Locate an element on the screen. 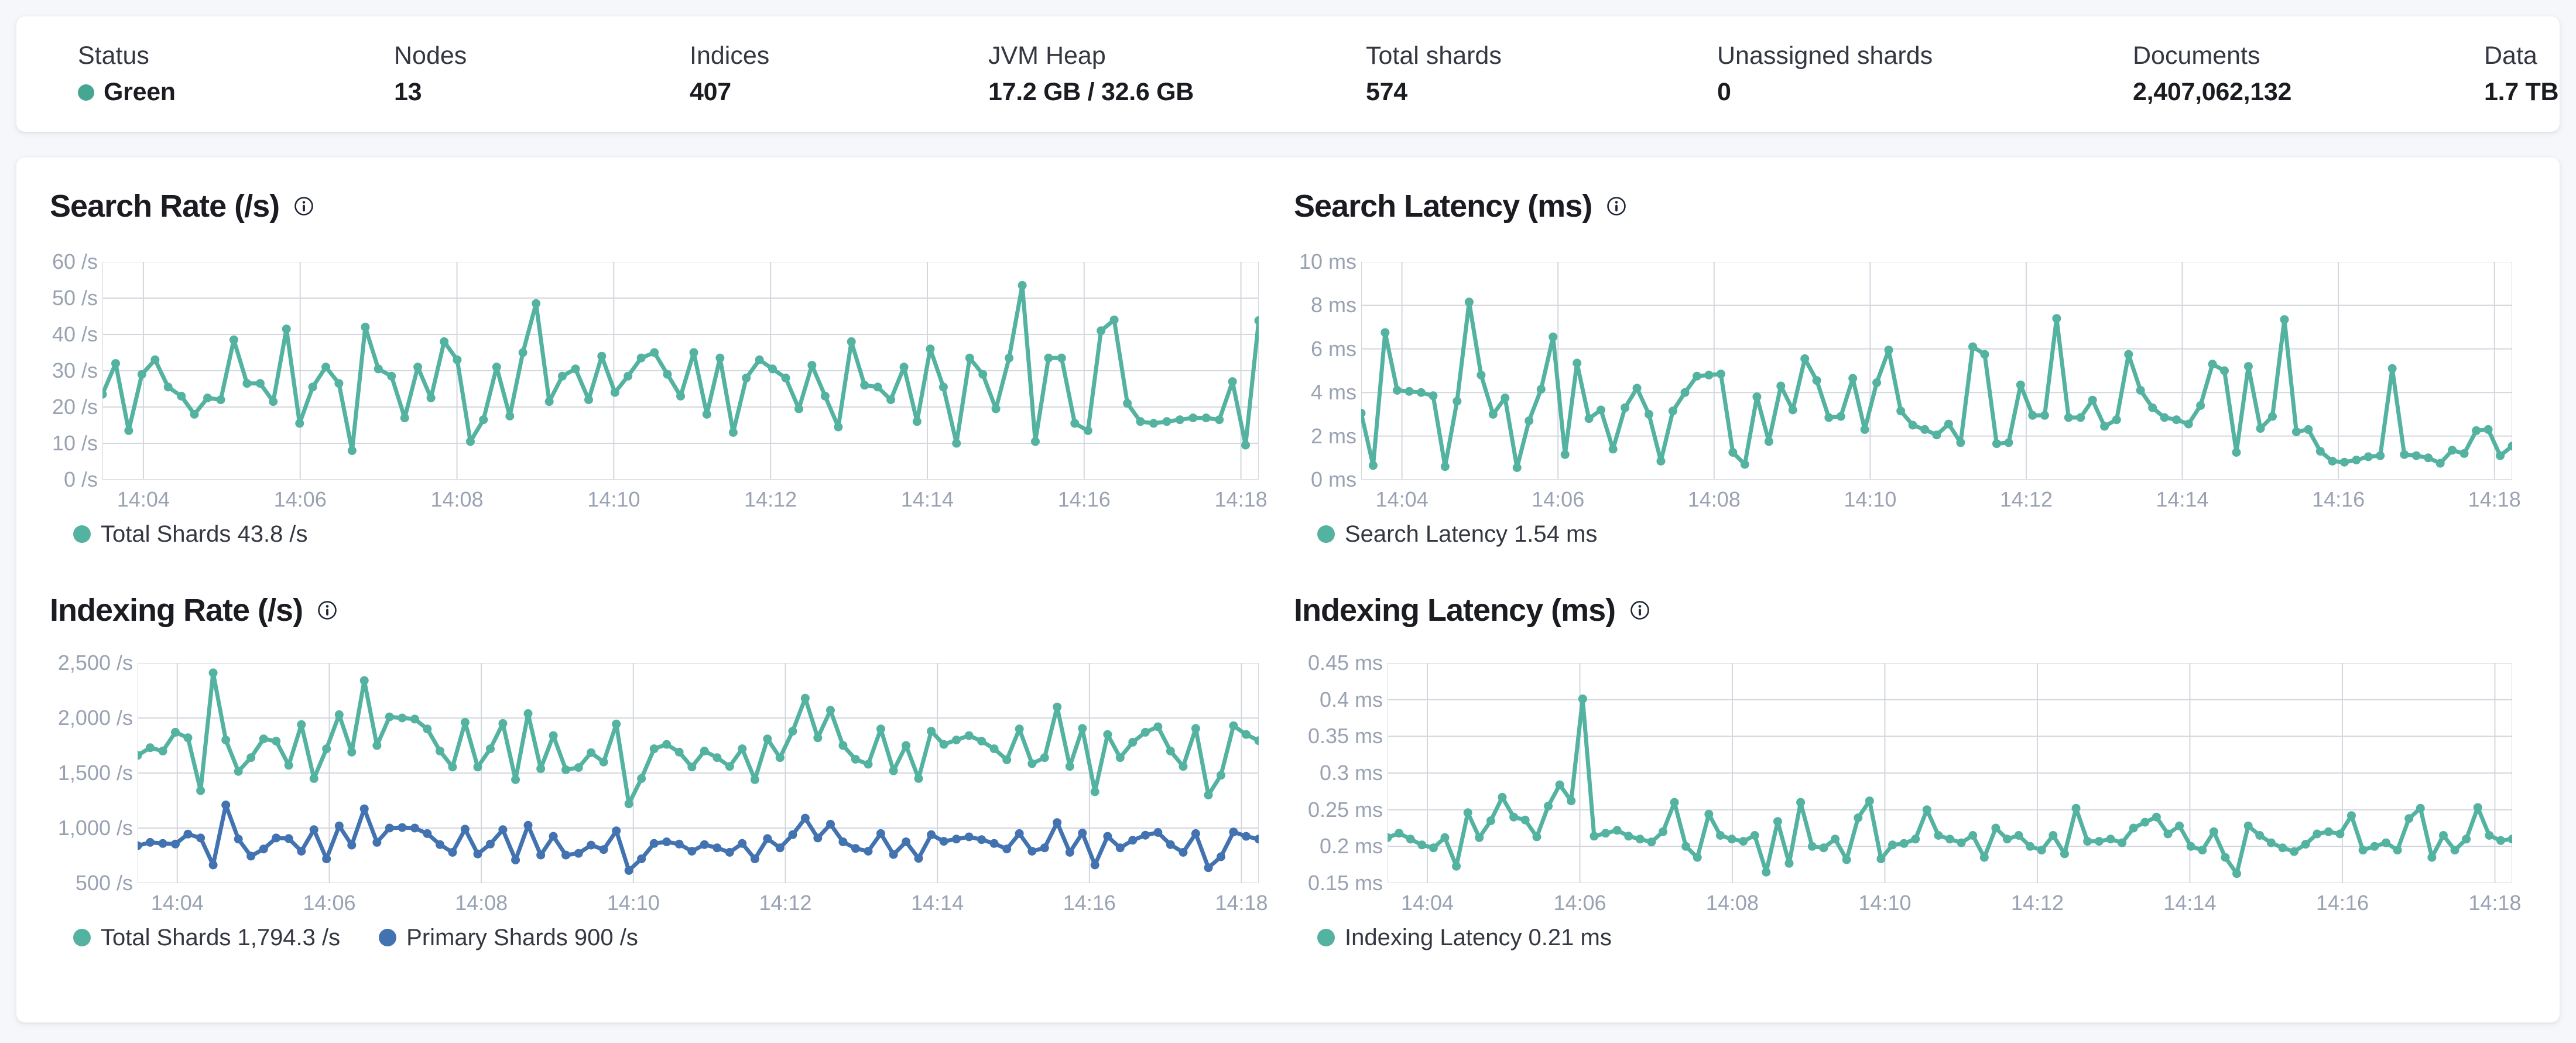 The height and width of the screenshot is (1043, 2576). stat-value: 2,407,062,132 is located at coordinates (2212, 92).